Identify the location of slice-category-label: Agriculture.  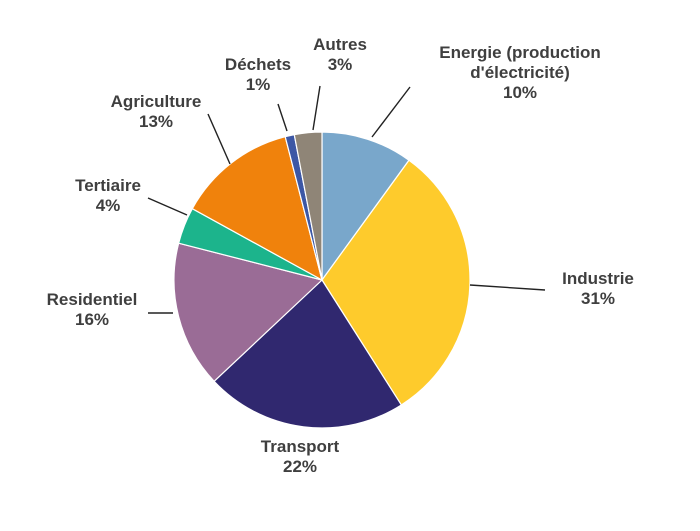
(156, 101).